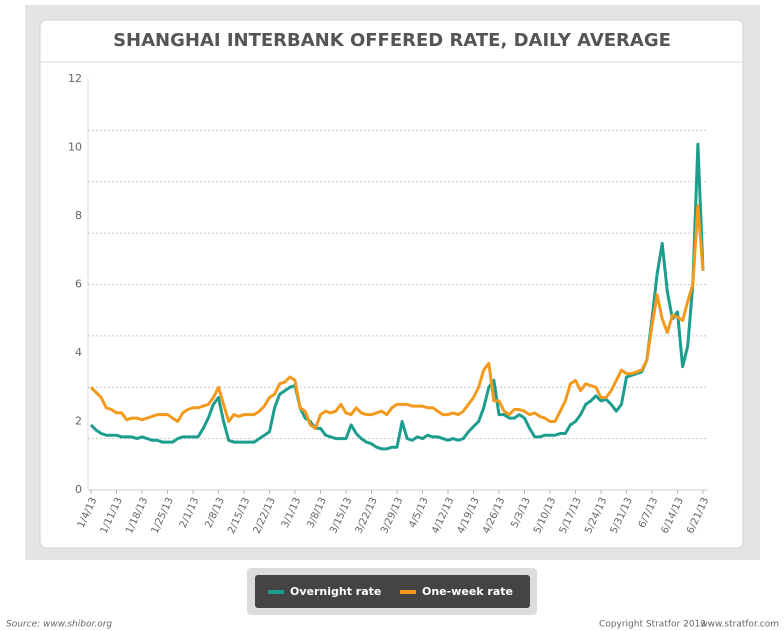 The image size is (784, 631). Describe the element at coordinates (78, 215) in the screenshot. I see `y-tick-label: 8` at that location.